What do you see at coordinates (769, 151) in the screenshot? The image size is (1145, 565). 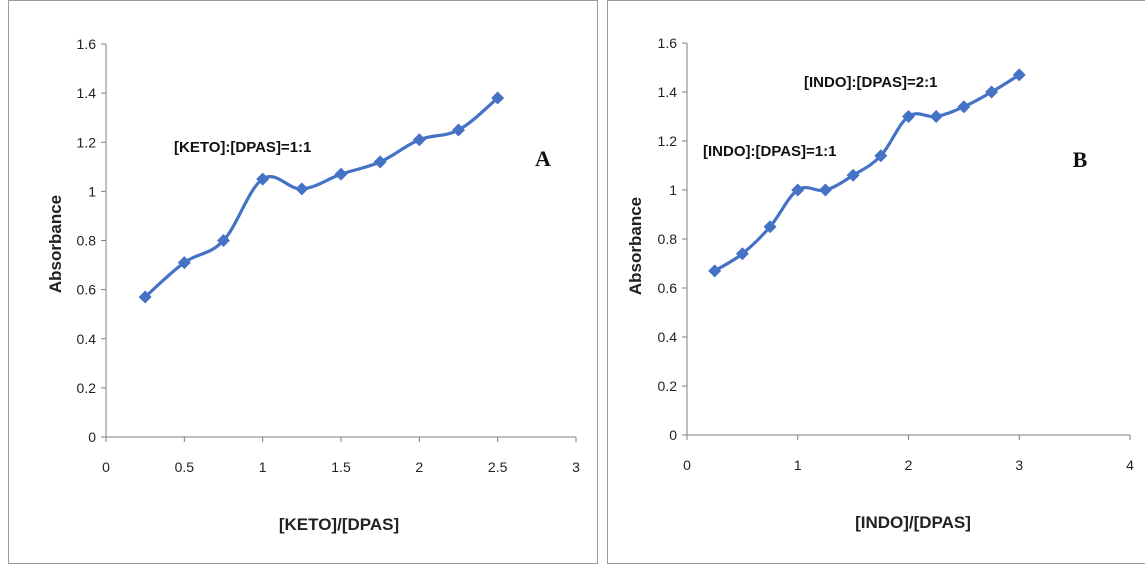 I see `chart-b-annotation: [INDO]:[DPAS]=1:1` at bounding box center [769, 151].